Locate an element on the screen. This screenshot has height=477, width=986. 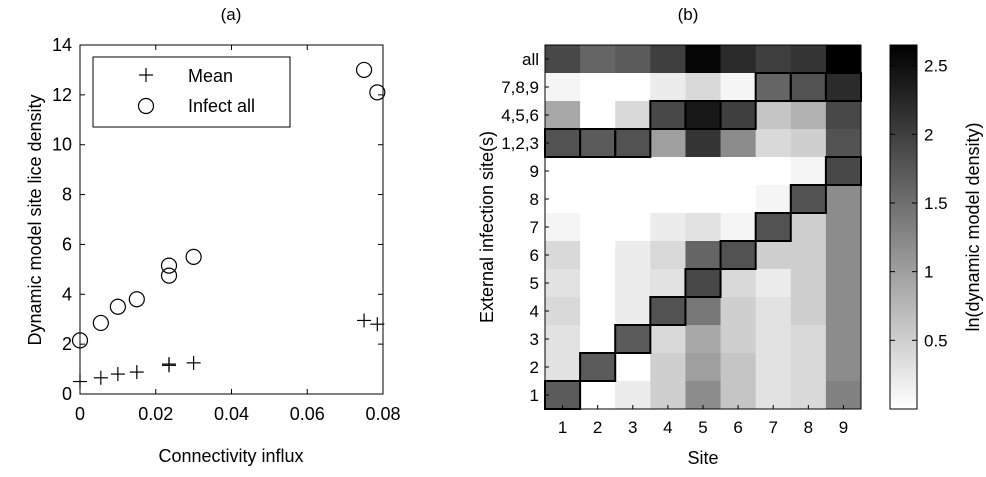
colorbar-tick-label: 2.5 is located at coordinates (936, 66).